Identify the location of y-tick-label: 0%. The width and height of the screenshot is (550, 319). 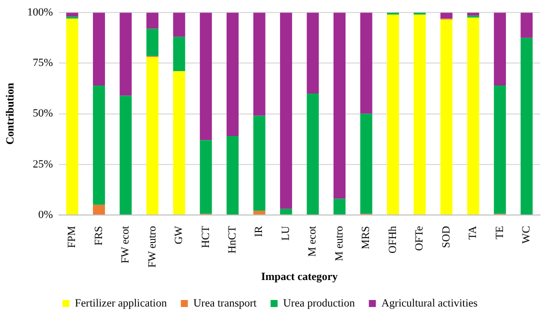
(45, 214).